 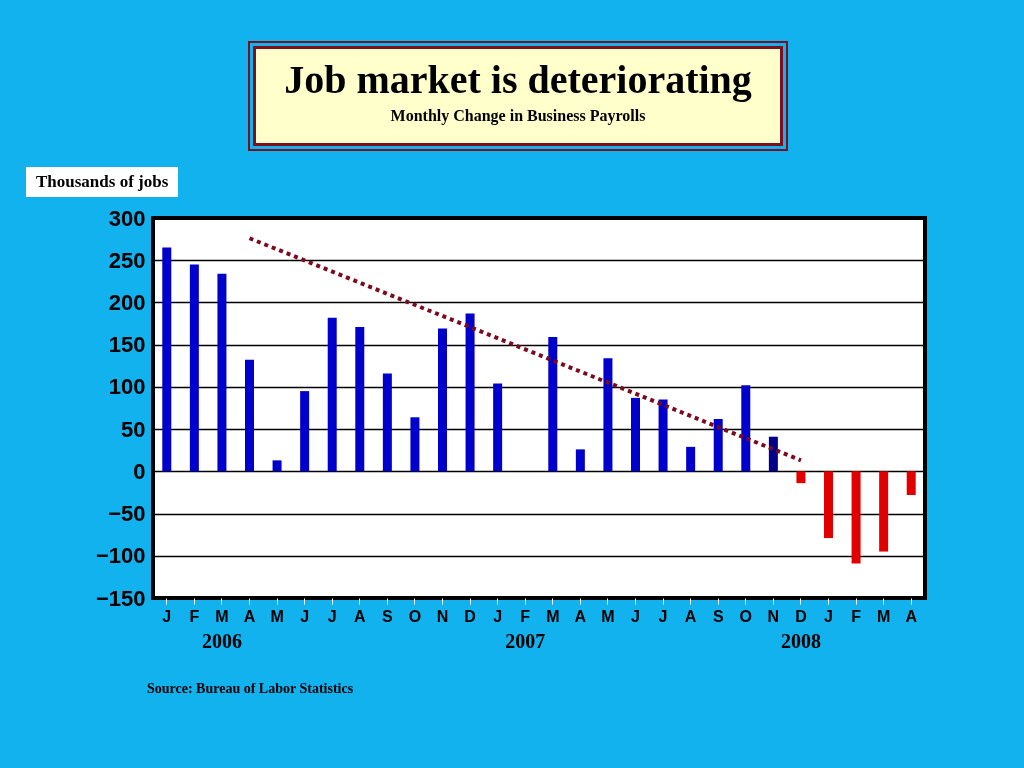 I want to click on chart-title: Job market is deteriorating, so click(x=518, y=80).